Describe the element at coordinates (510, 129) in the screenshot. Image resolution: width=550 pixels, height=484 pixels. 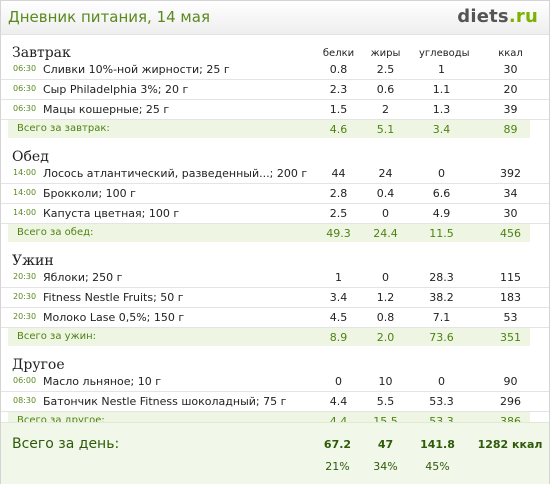
I see `section-total-kcal: 89` at that location.